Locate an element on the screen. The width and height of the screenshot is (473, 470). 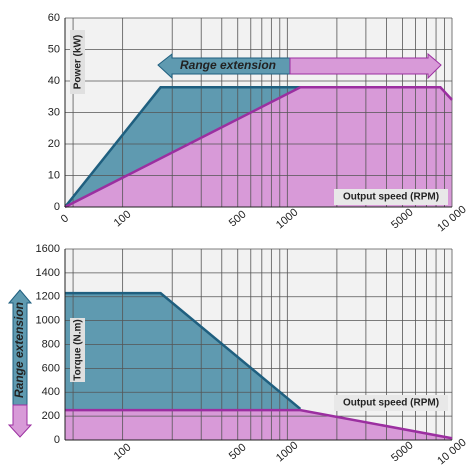
y-tick-label: 60 is located at coordinates (54, 18).